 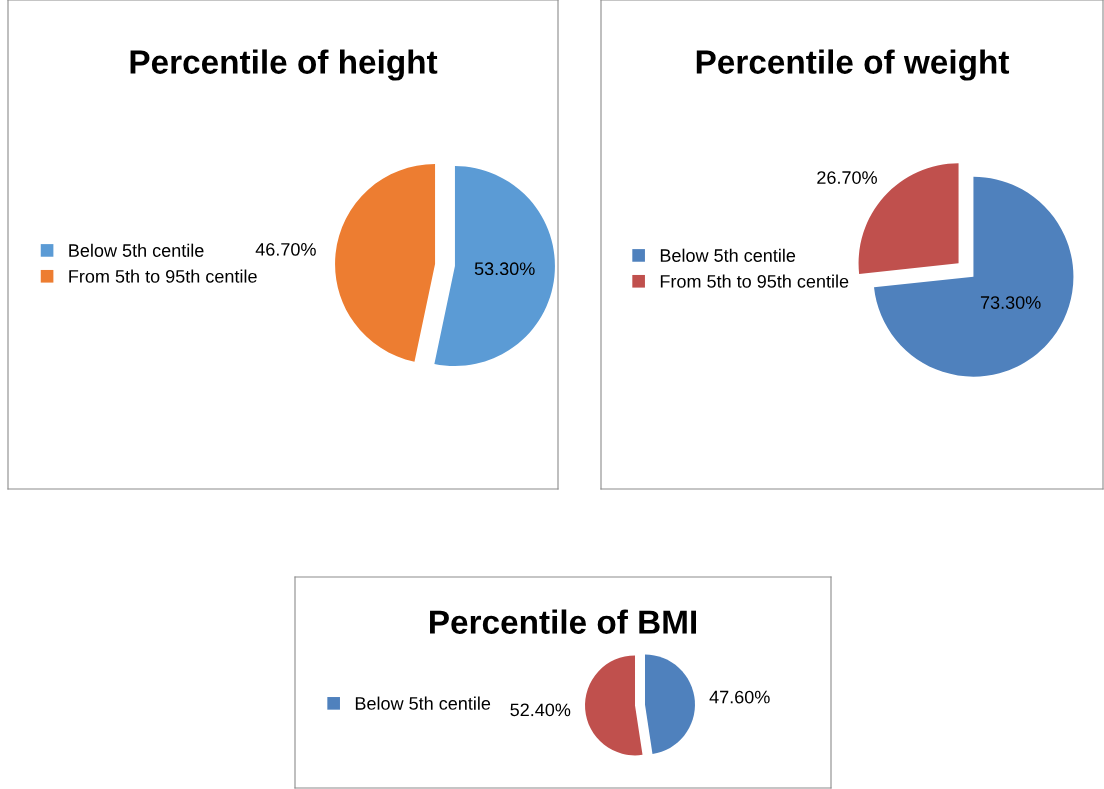 What do you see at coordinates (285, 249) in the screenshot?
I see `data-label: 46.70%` at bounding box center [285, 249].